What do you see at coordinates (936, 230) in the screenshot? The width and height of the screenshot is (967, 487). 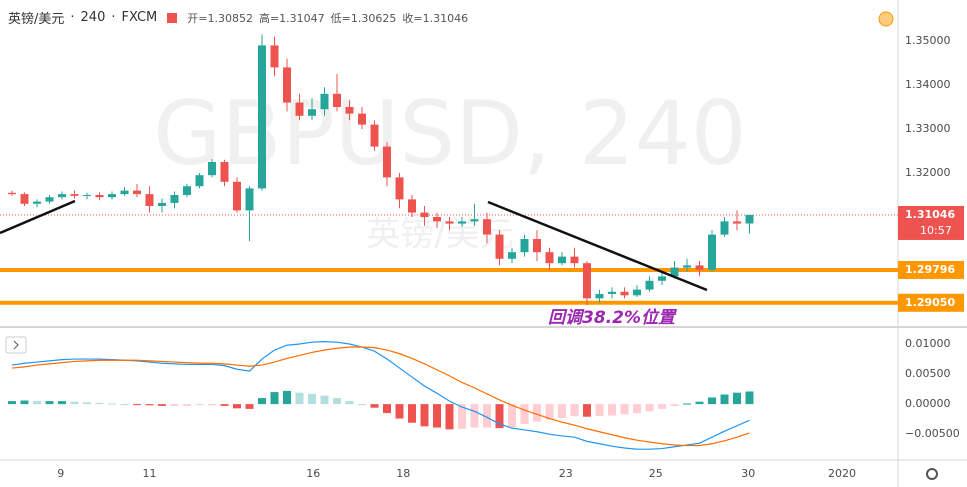 I see `countdown: 10:57` at bounding box center [936, 230].